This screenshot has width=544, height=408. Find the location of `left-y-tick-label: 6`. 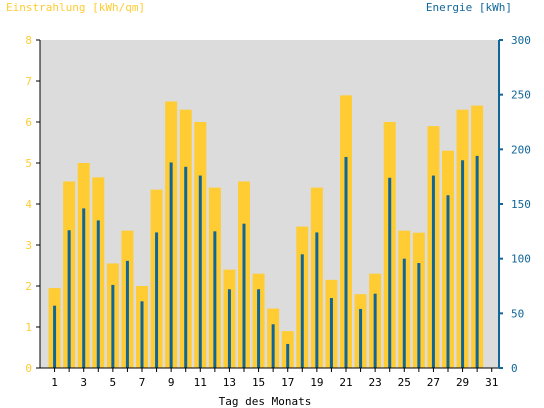

left-y-tick-label: 6 is located at coordinates (28, 122).